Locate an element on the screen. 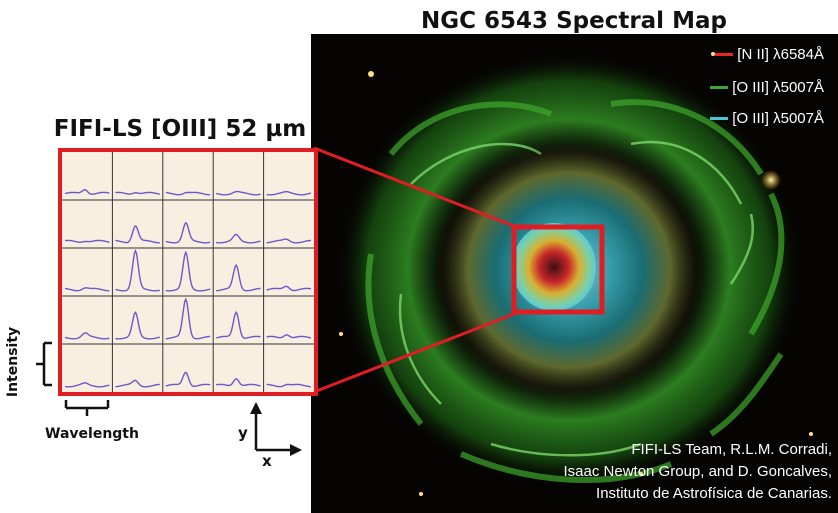  grid-title: FIFI-LS [OIII] 52 µm is located at coordinates (180, 129).